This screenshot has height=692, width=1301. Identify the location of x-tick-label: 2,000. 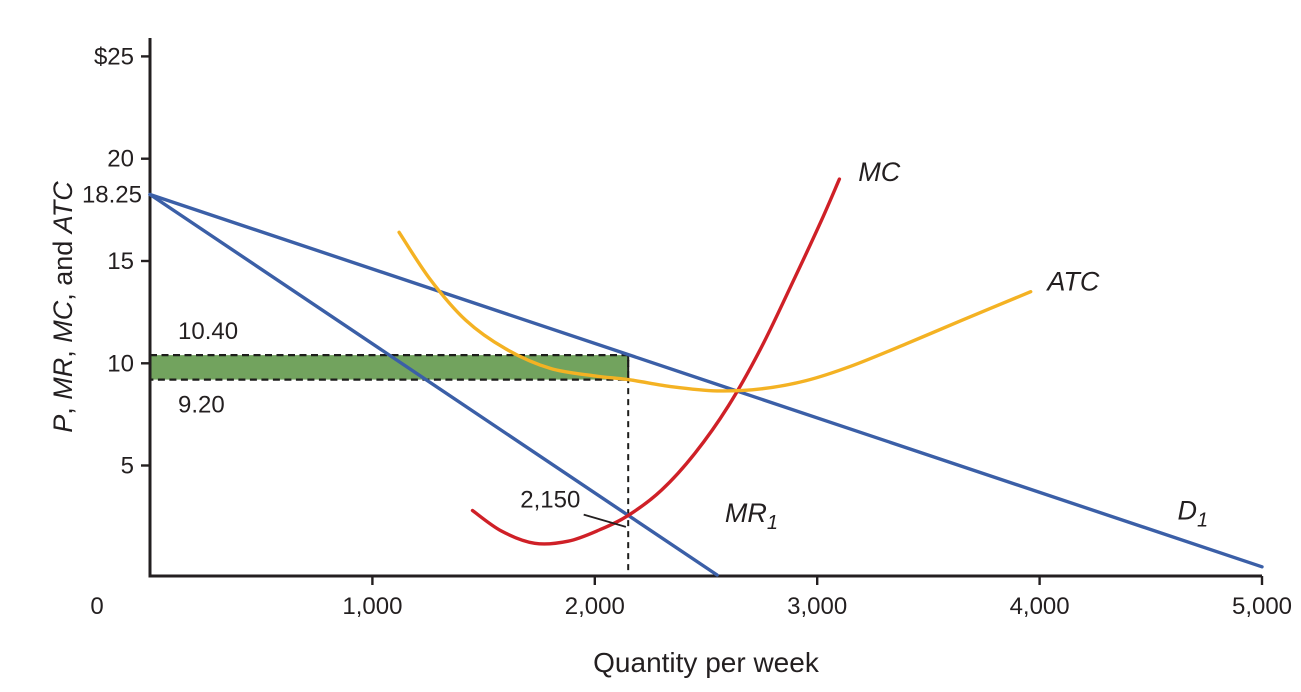
(595, 606).